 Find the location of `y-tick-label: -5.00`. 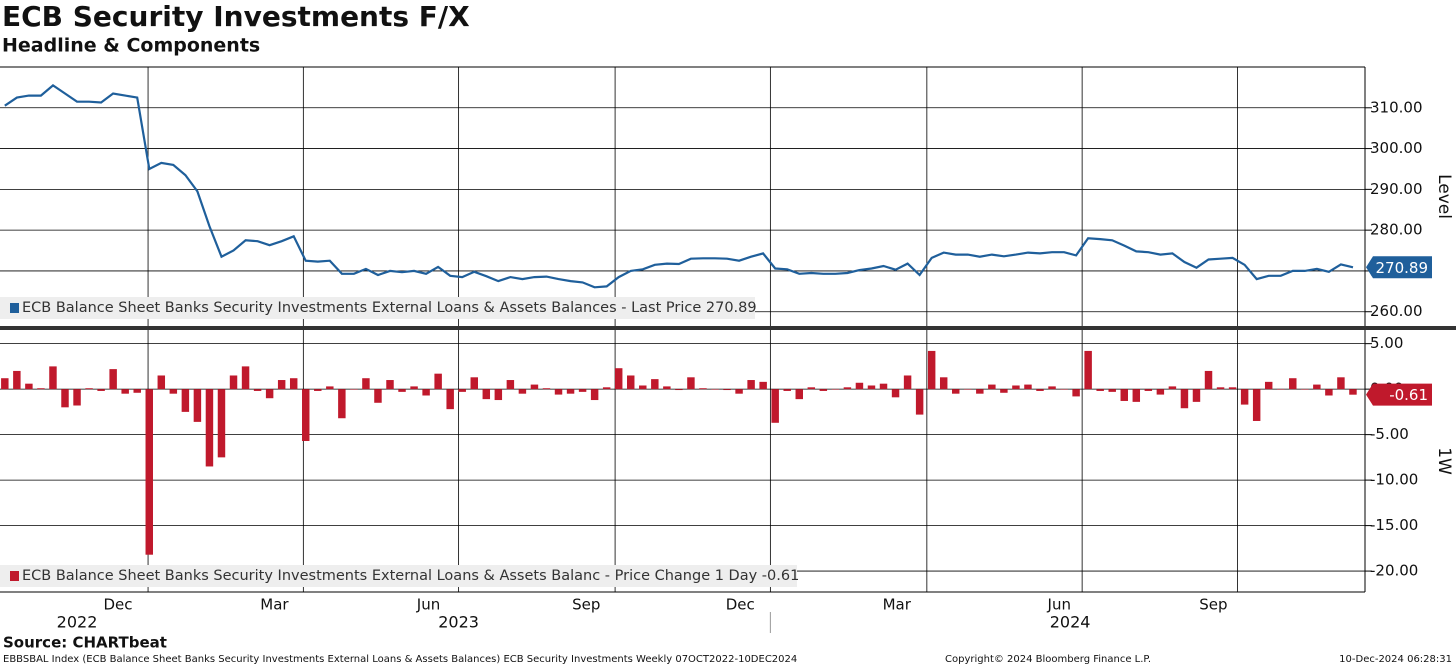

y-tick-label: -5.00 is located at coordinates (1389, 434).